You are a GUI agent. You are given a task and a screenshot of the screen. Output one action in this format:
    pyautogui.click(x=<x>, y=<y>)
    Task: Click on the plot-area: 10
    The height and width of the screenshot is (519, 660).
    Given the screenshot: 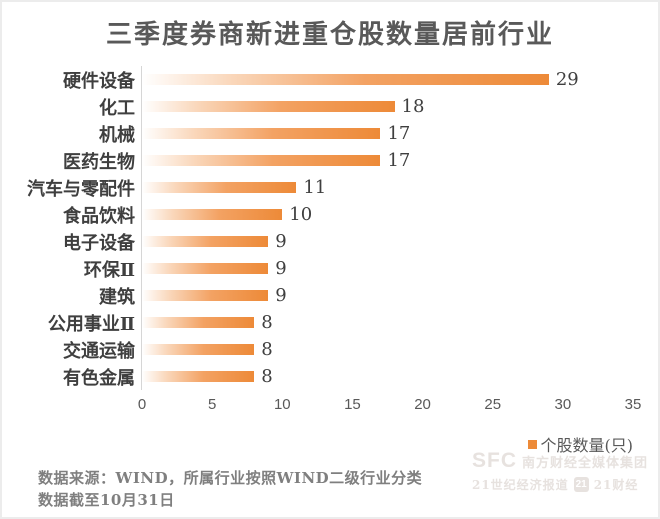 What is the action you would take?
    pyautogui.click(x=387, y=214)
    